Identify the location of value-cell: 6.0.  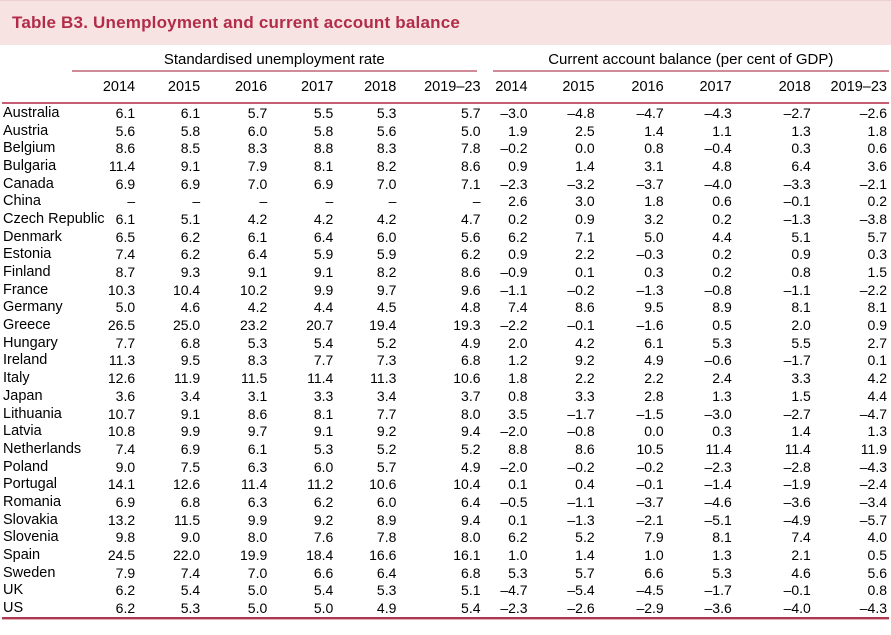
(323, 466).